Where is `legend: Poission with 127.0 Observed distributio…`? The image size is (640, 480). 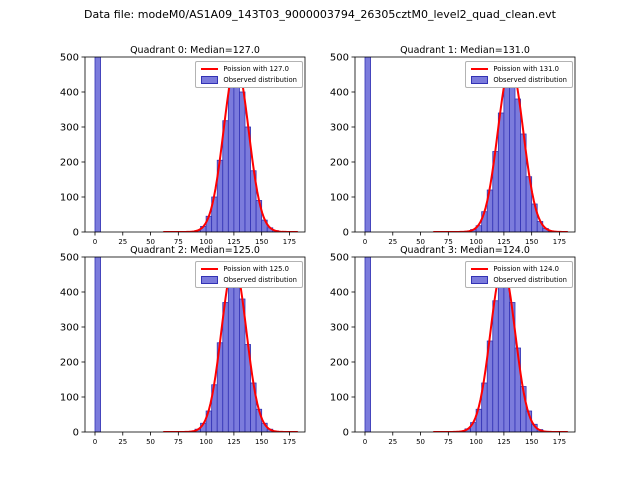 legend: Poission with 127.0 Observed distributio… is located at coordinates (249, 74).